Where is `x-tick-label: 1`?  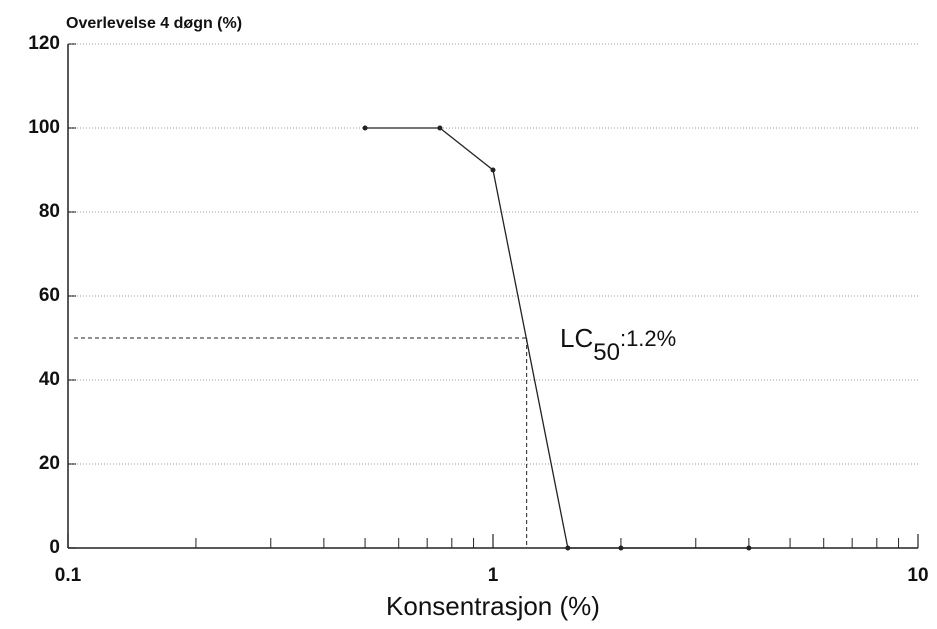
x-tick-label: 1 is located at coordinates (493, 575).